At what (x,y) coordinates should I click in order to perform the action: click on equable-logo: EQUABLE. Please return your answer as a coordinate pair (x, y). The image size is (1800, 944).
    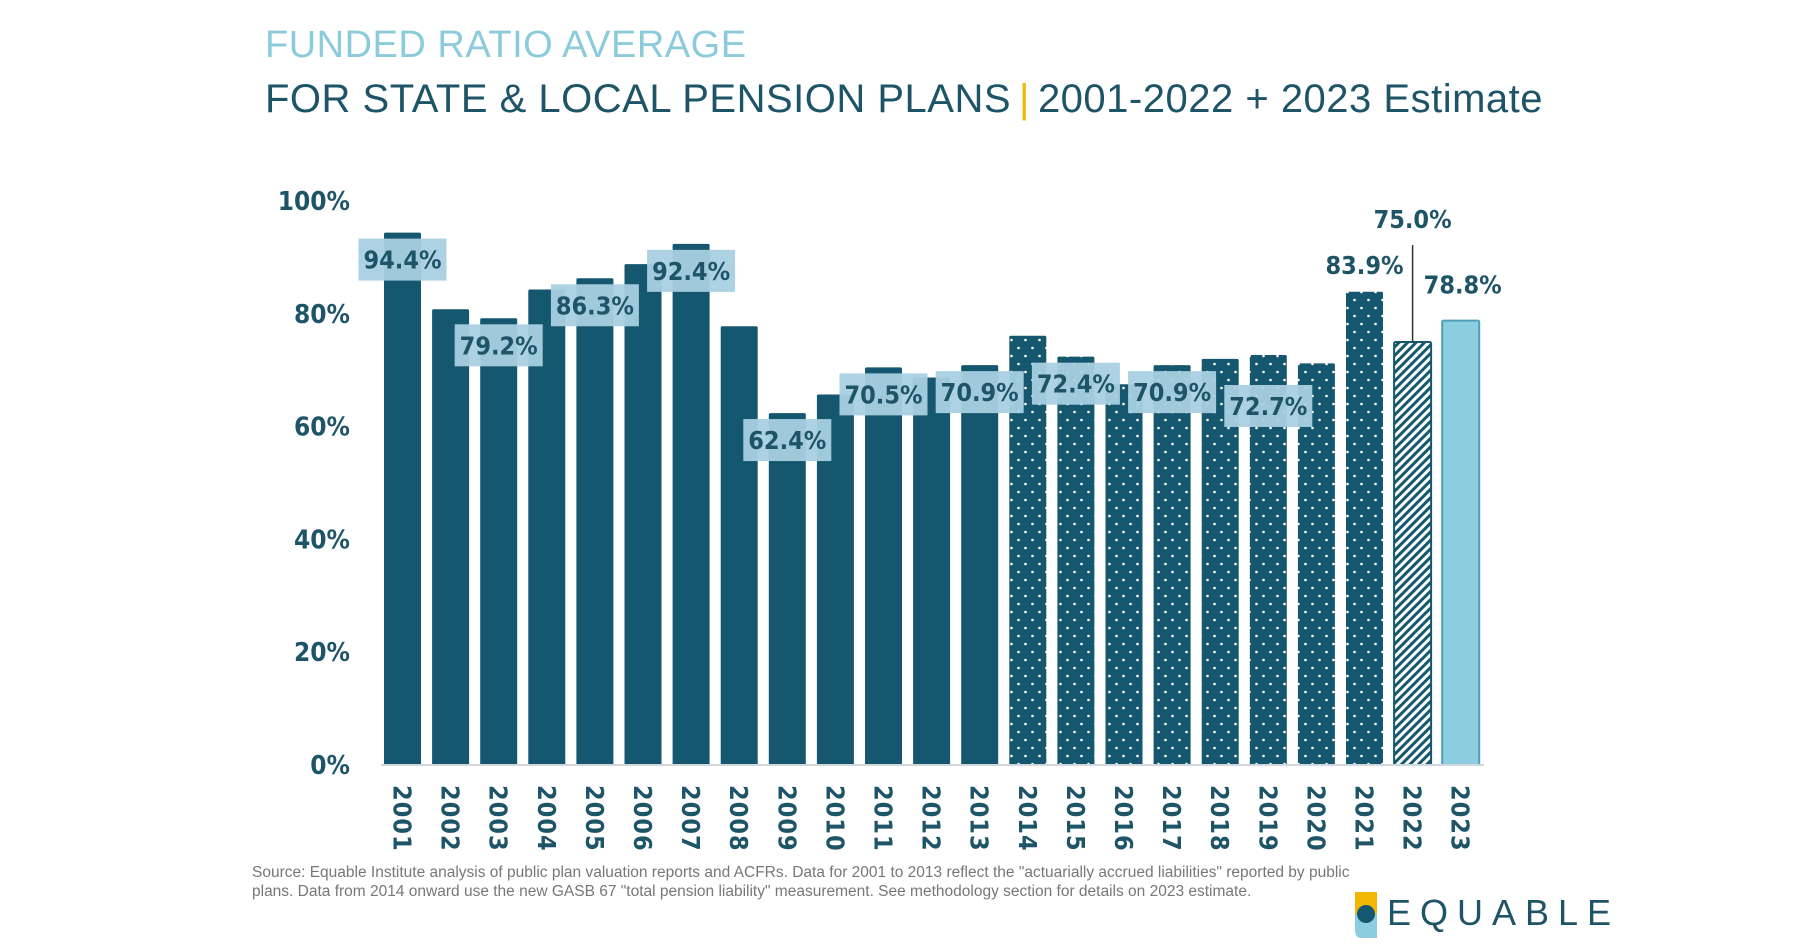
    Looking at the image, I should click on (1478, 915).